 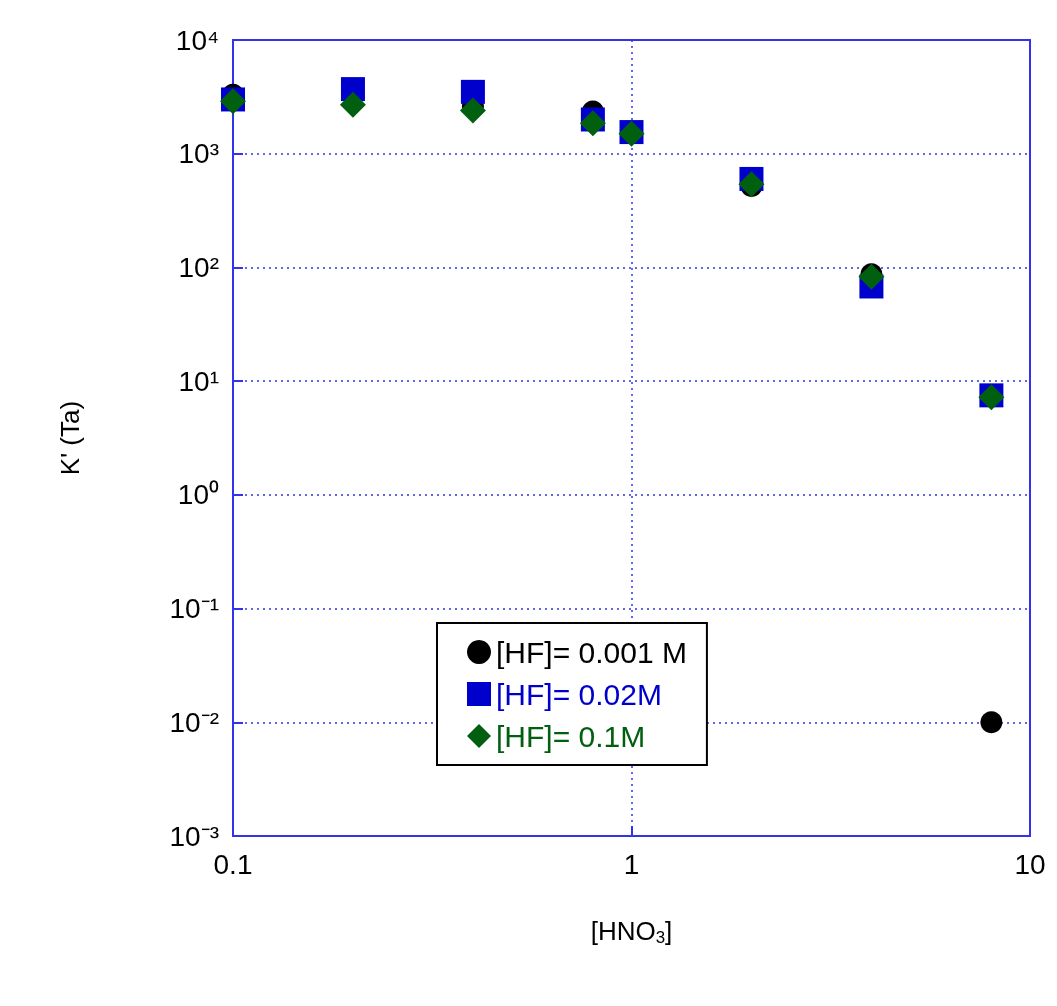 What do you see at coordinates (70, 438) in the screenshot?
I see `y-axis-title: K' (Ta)` at bounding box center [70, 438].